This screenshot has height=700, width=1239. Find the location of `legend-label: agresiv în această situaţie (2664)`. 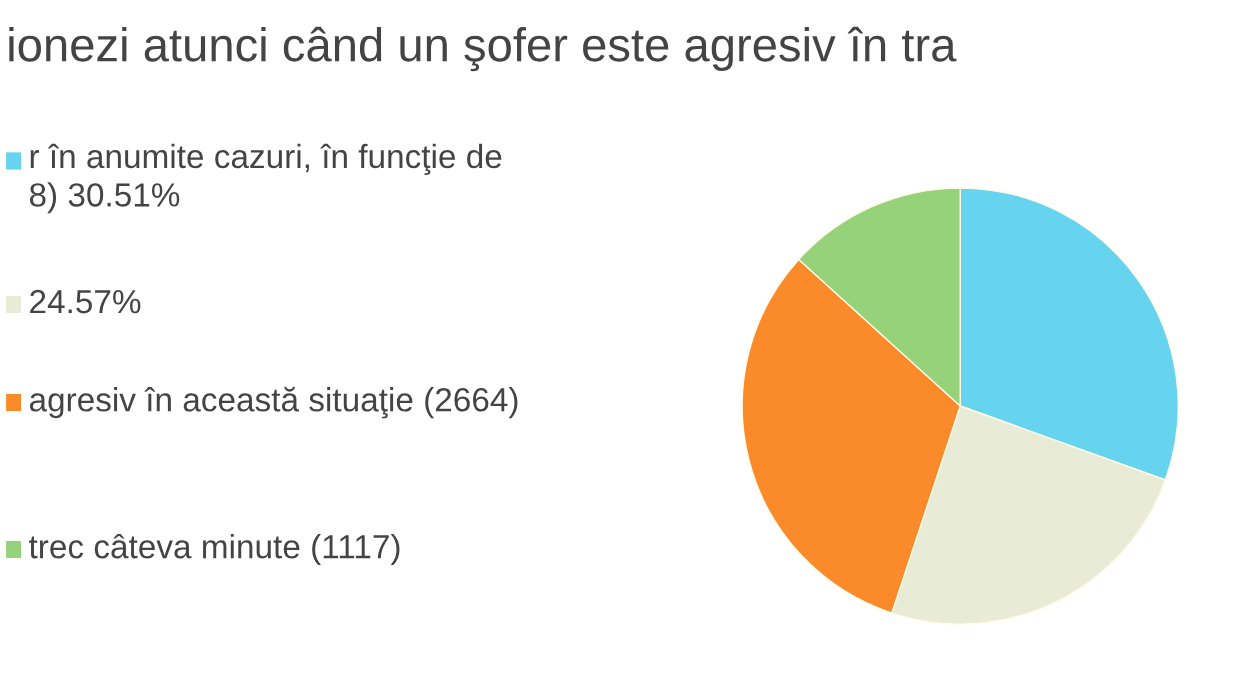

legend-label: agresiv în această situaţie (2664) is located at coordinates (273, 402).